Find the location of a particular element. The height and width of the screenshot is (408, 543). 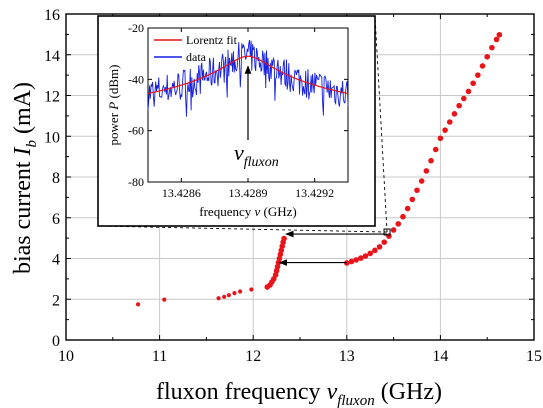

x-tick-label: 10 is located at coordinates (66, 356).